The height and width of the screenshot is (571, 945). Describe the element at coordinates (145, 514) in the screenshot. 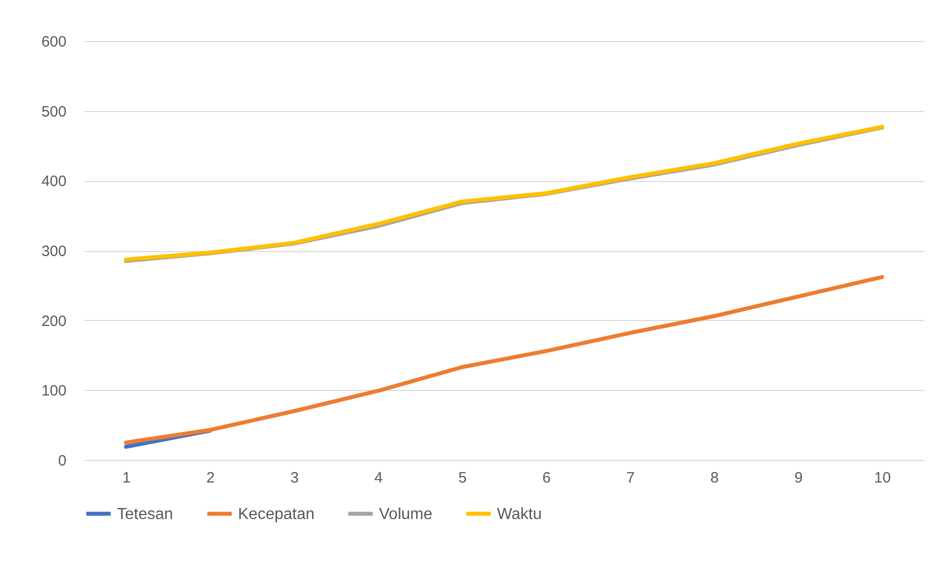

I see `legend-label: Tetesan` at that location.